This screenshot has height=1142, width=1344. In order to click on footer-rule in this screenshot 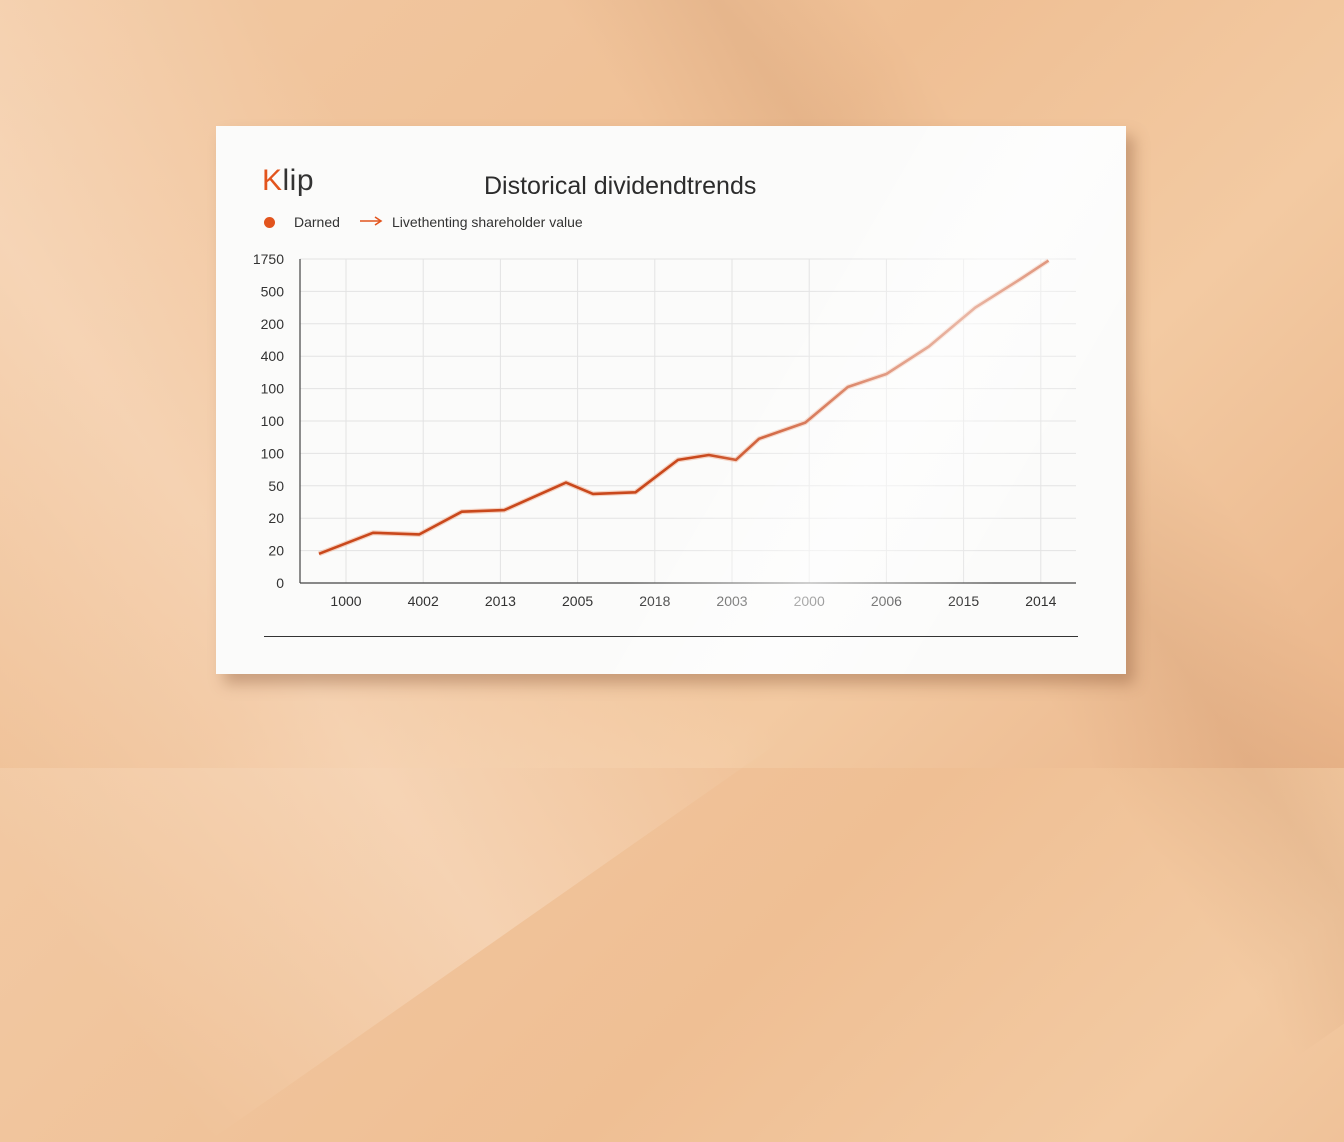, I will do `click(671, 636)`.